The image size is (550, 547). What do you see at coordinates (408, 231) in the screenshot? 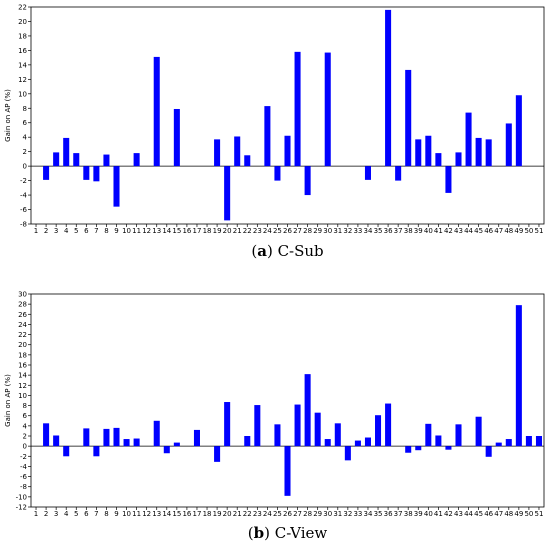
I see `x-tick-label: 38` at bounding box center [408, 231].